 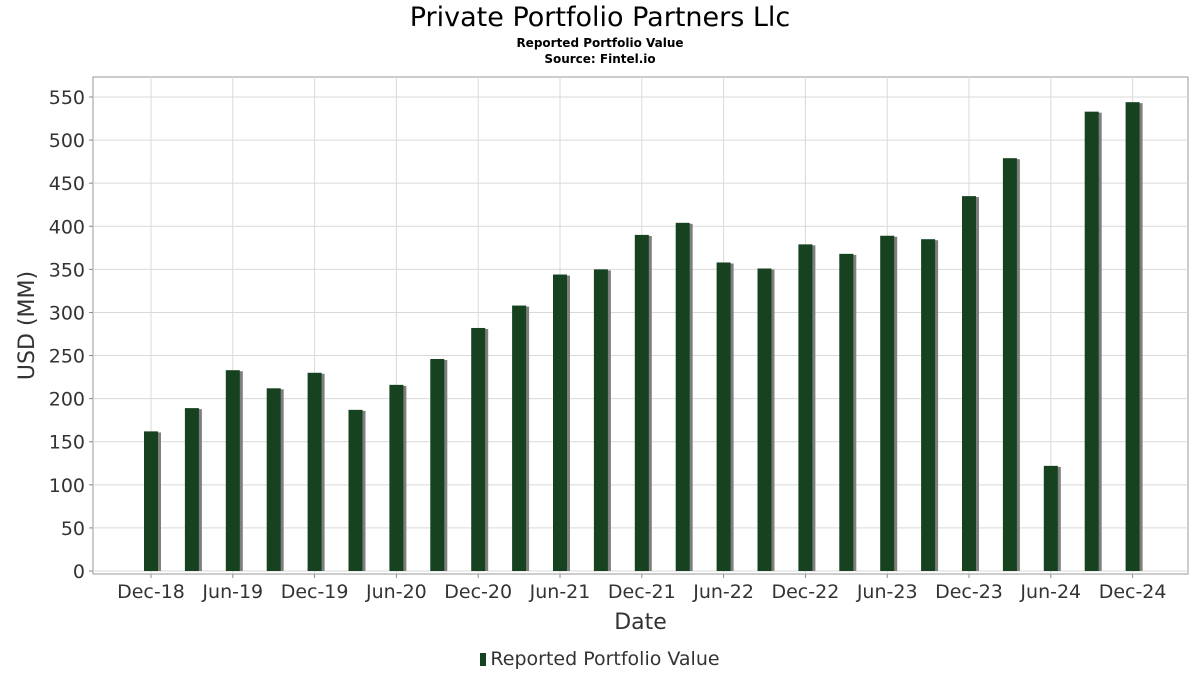 I want to click on y-axis-ticks: 0 50 100 150 200 250 300 350 400 450 500 550, so click(x=71, y=335).